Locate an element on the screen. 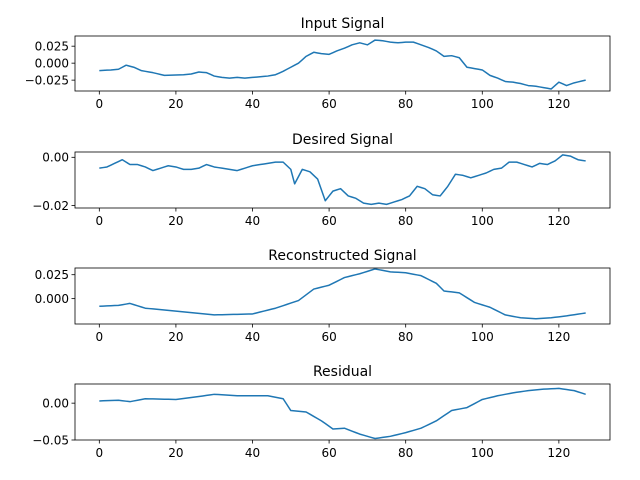 This screenshot has width=640, height=480. y-tick-label: −0.025 is located at coordinates (47, 80).